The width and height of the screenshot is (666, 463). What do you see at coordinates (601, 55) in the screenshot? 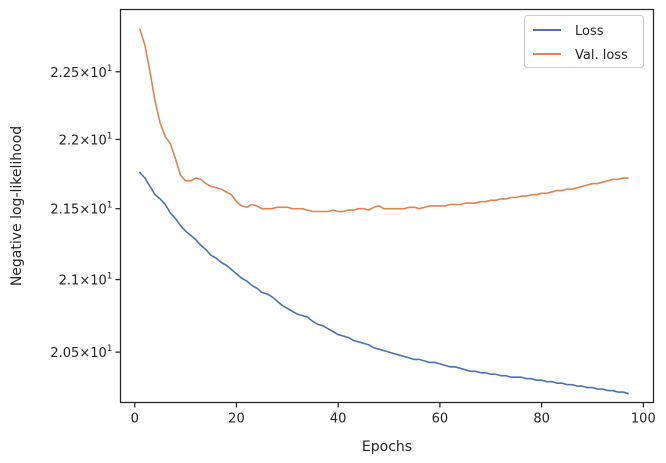
I see `legend-label-val-loss: Val. loss` at bounding box center [601, 55].